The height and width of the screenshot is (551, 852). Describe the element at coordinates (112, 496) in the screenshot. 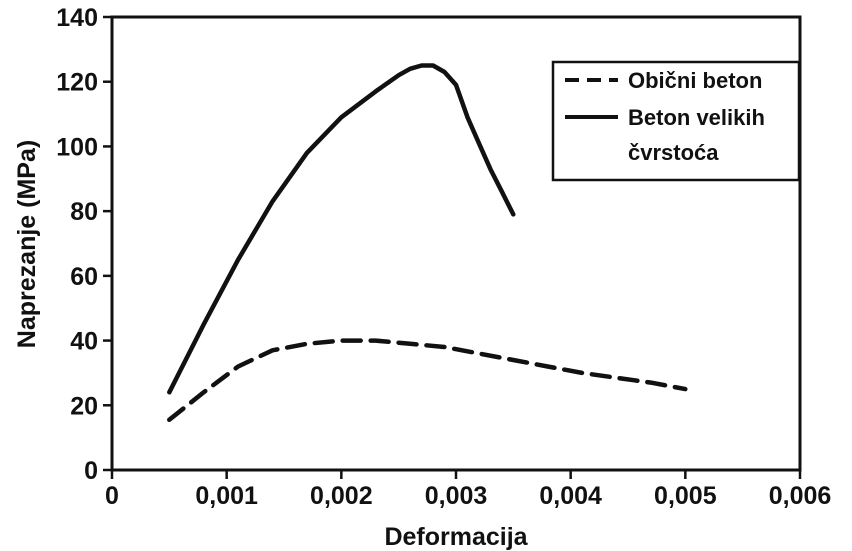

I see `x-tick-label: 0` at that location.